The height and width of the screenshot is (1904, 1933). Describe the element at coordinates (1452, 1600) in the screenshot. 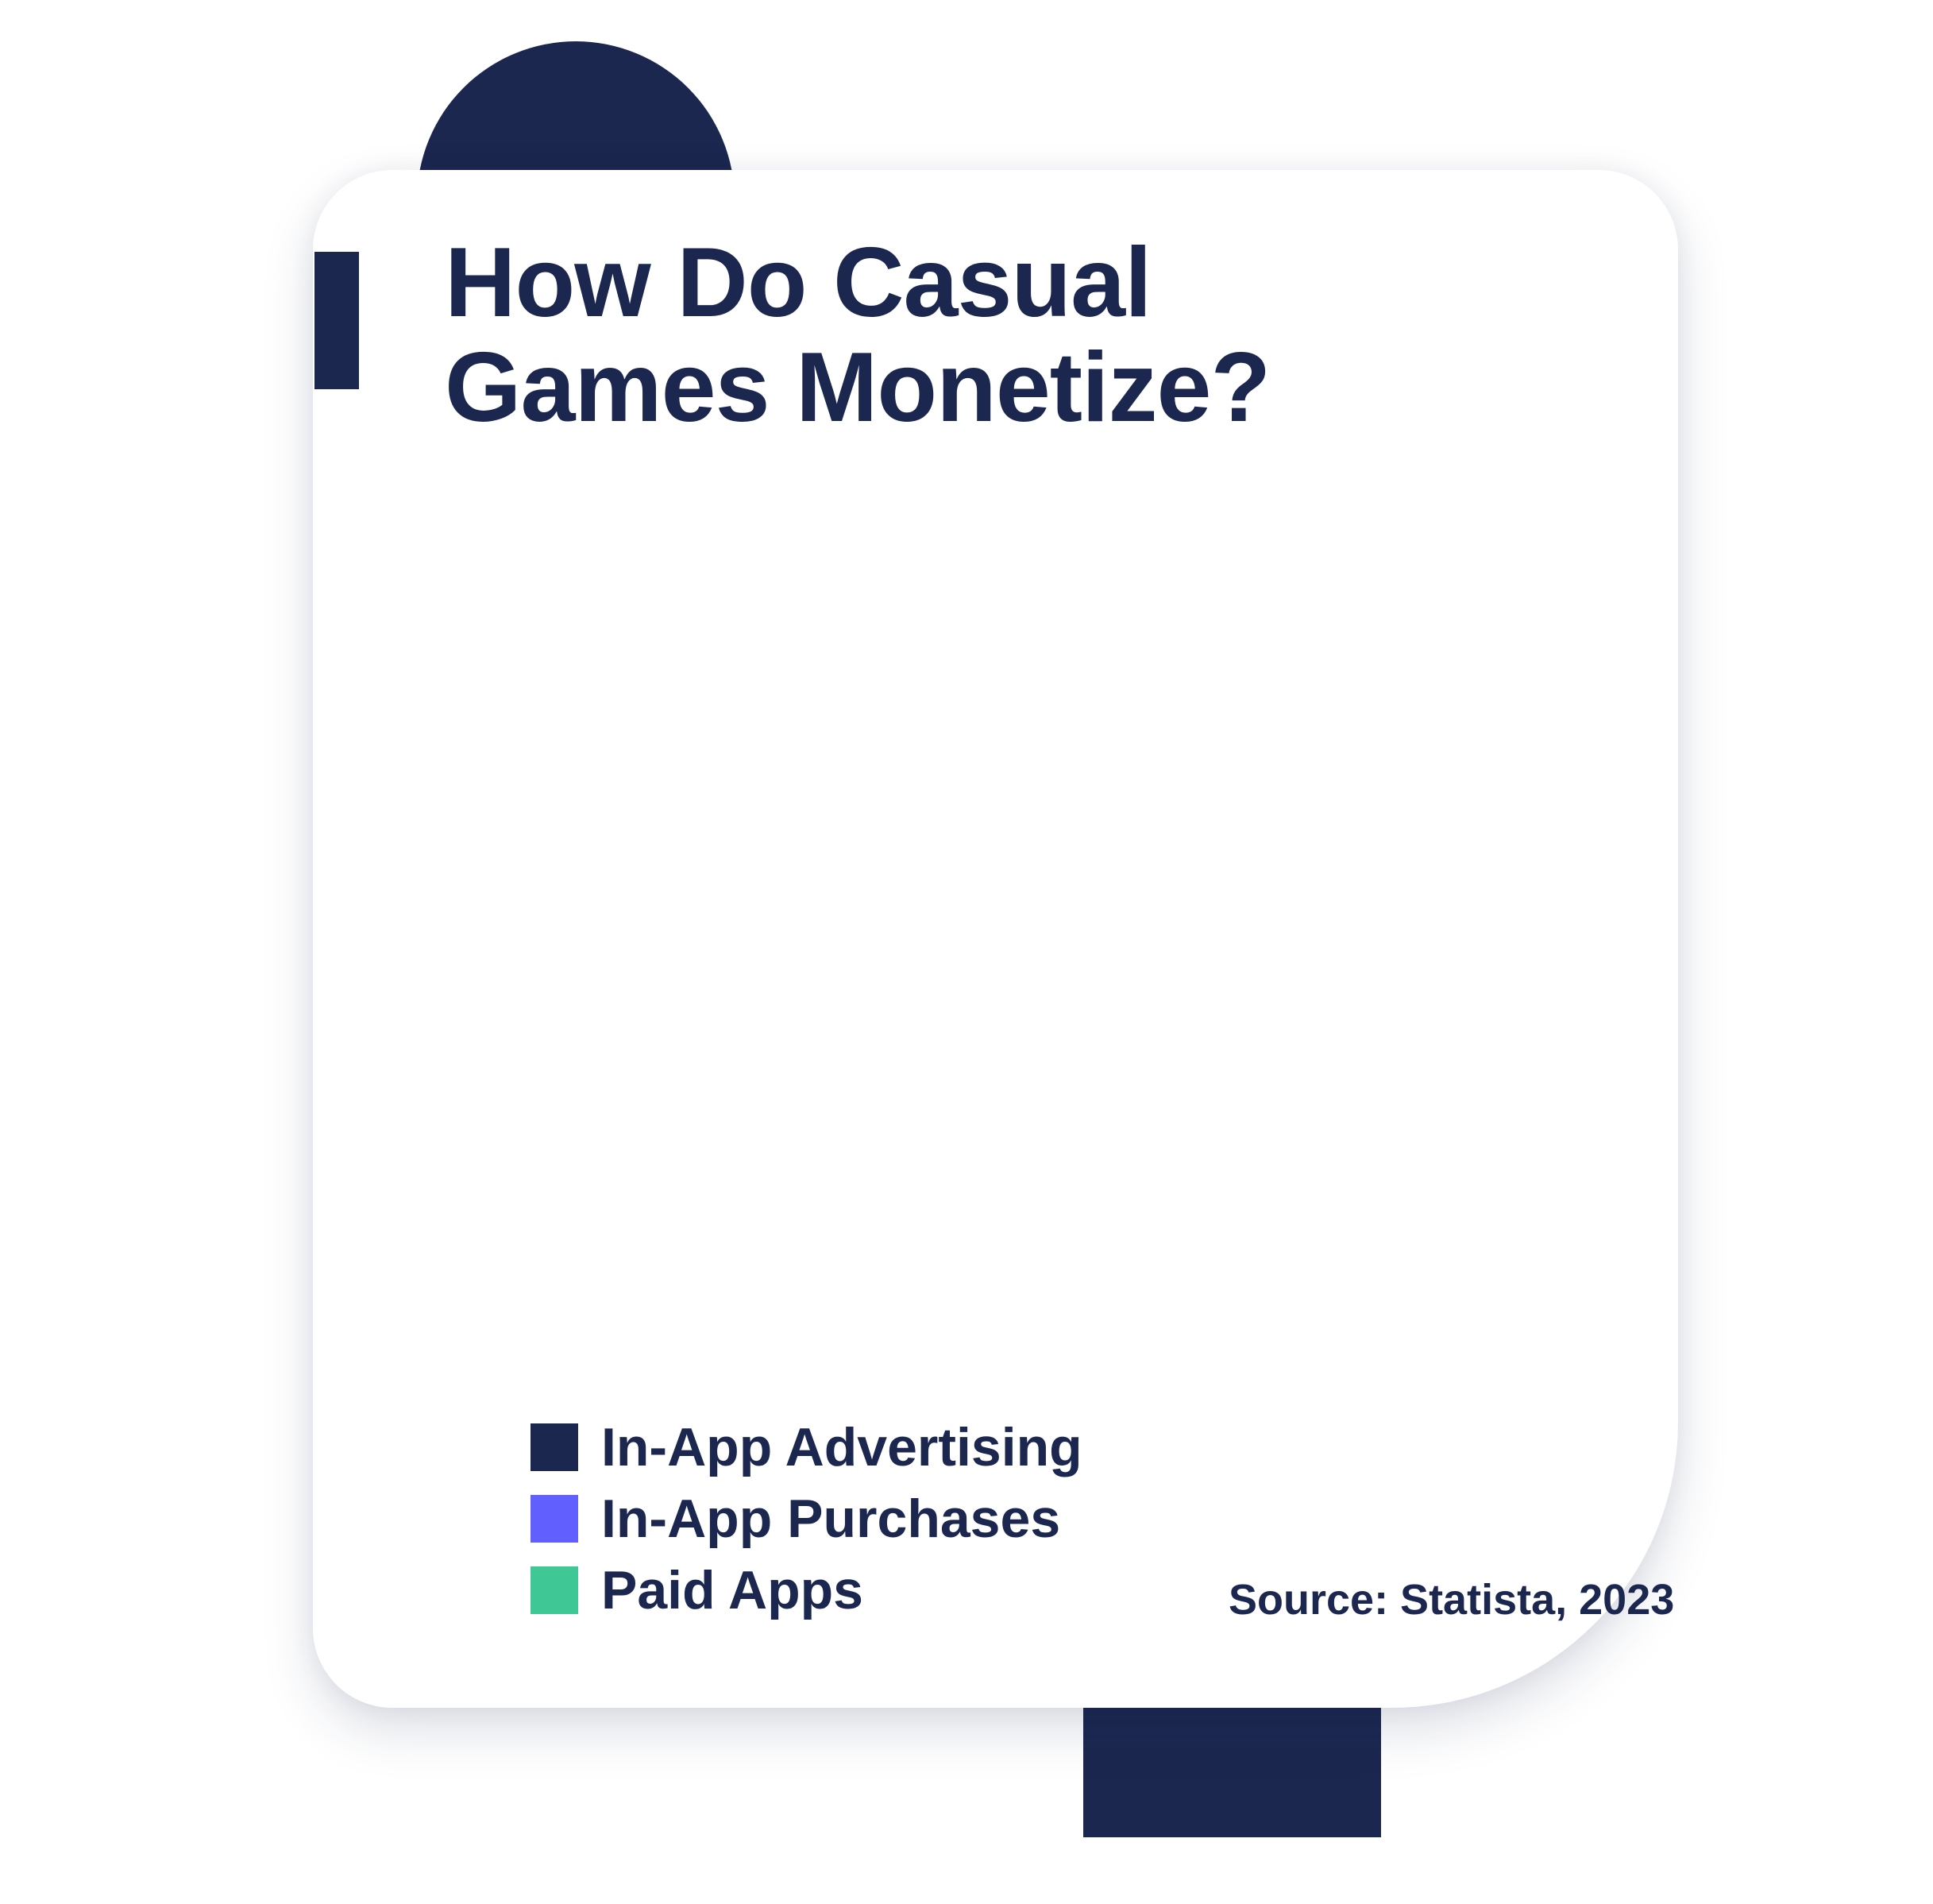

I see `source-attribution: Source: Statista, 2023` at that location.